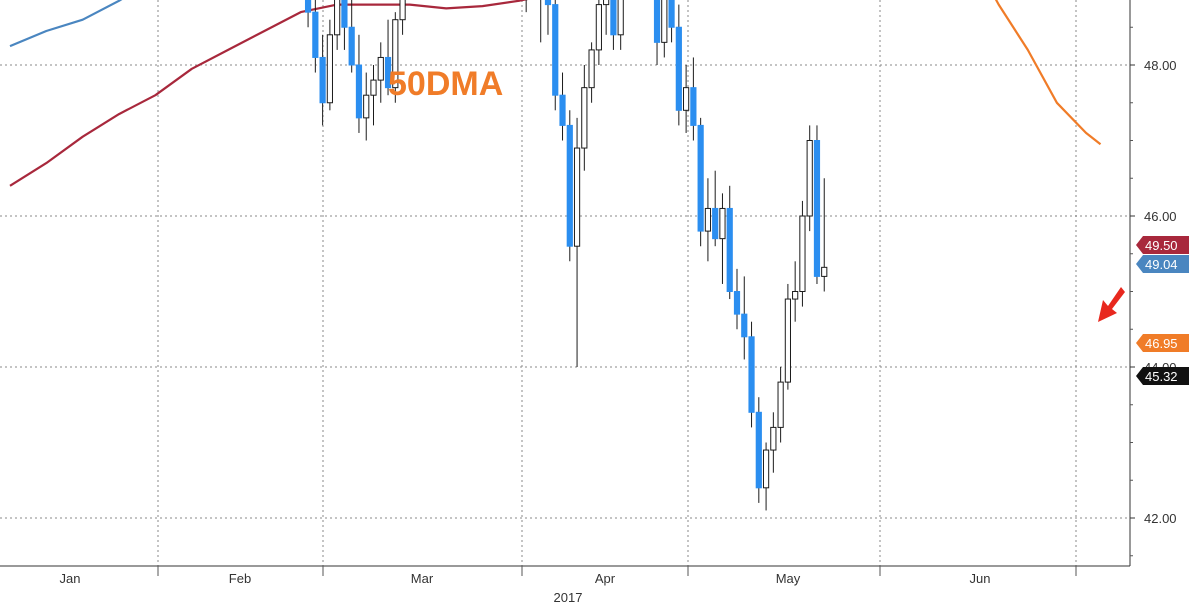 The image size is (1191, 611). What do you see at coordinates (1162, 310) in the screenshot?
I see `last-value-badges: 49.50 49.04 46.95 45.32` at bounding box center [1162, 310].